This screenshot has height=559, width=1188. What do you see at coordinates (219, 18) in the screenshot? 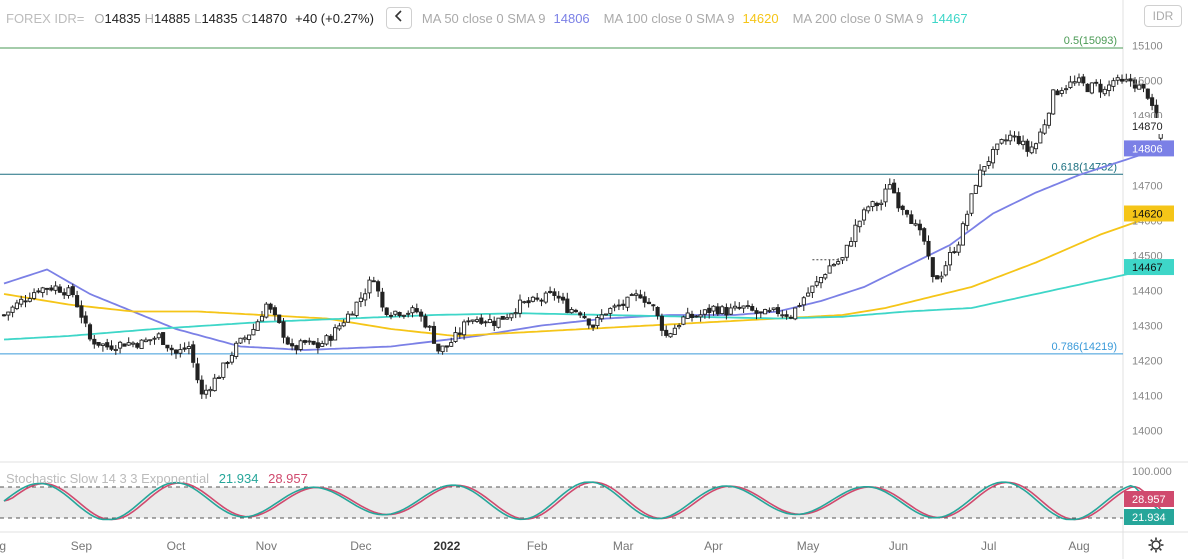
I see `low-value: 14835` at bounding box center [219, 18].